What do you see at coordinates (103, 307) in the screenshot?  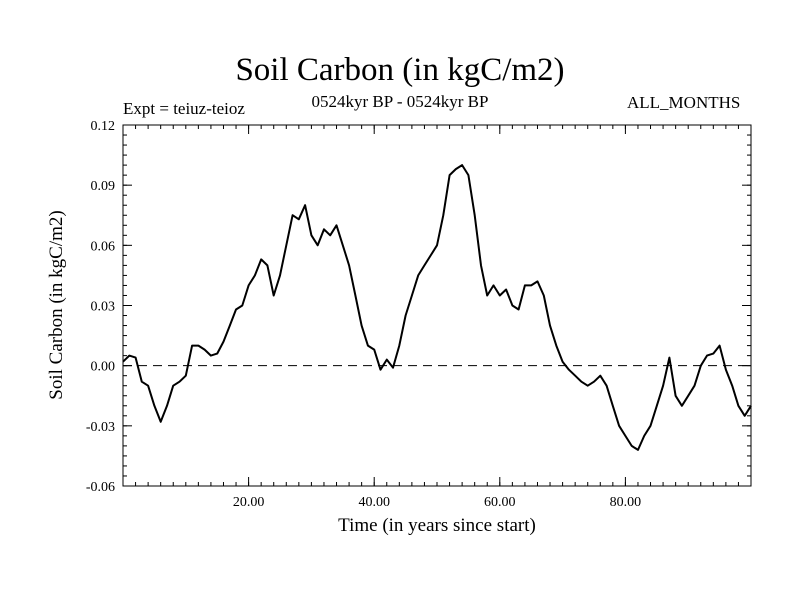 I see `y-tick-label: 0.03` at bounding box center [103, 307].